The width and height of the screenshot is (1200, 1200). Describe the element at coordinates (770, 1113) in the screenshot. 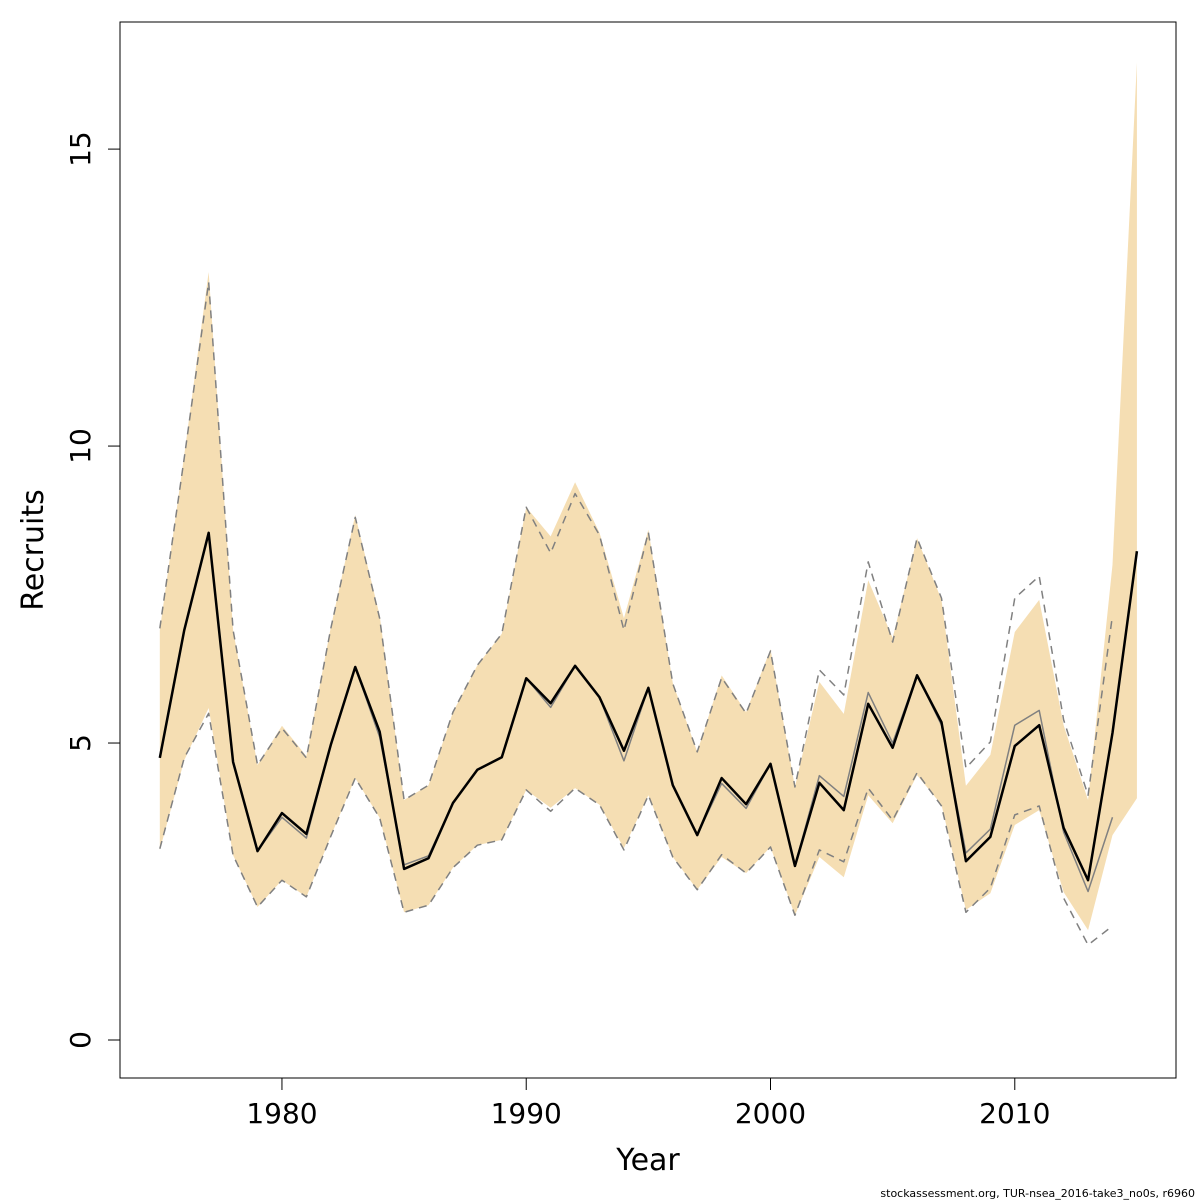

I see `x-tick-label: 2000` at that location.